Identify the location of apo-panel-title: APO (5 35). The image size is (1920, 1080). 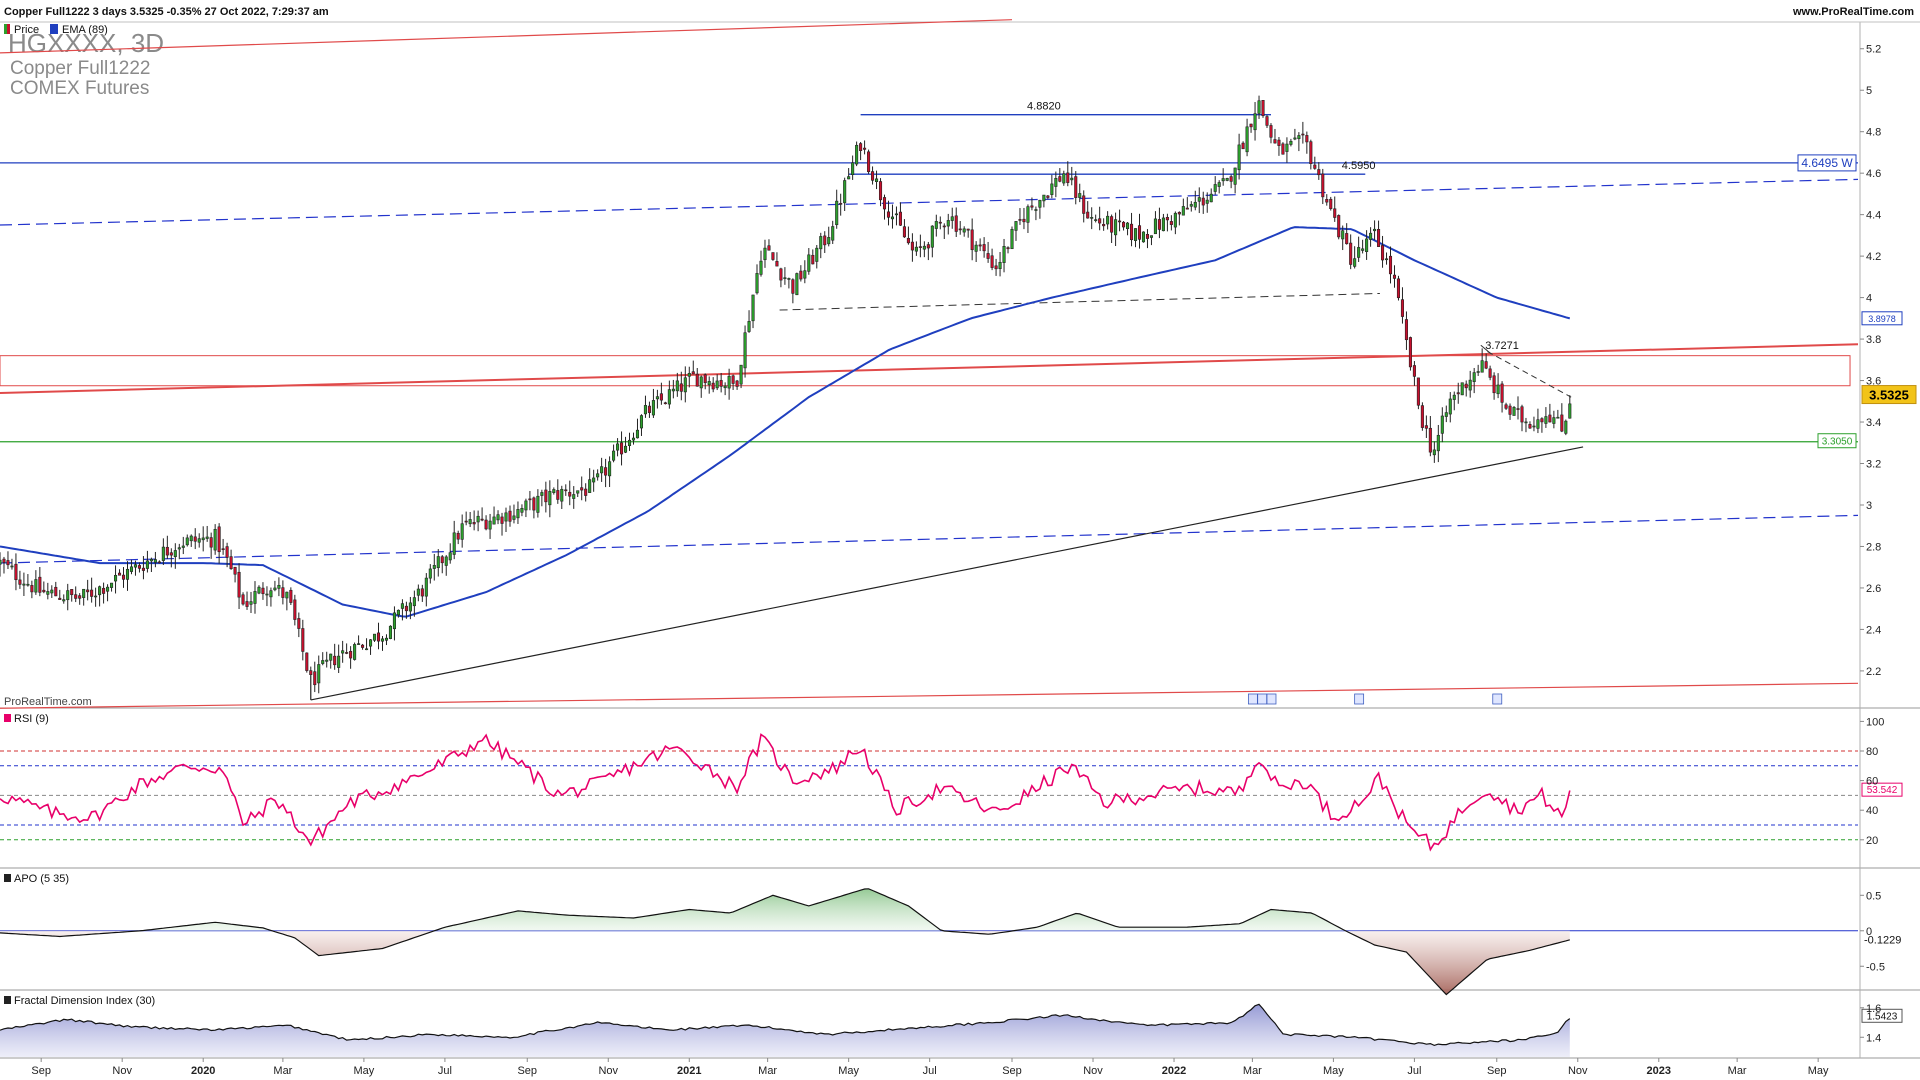
(41, 879).